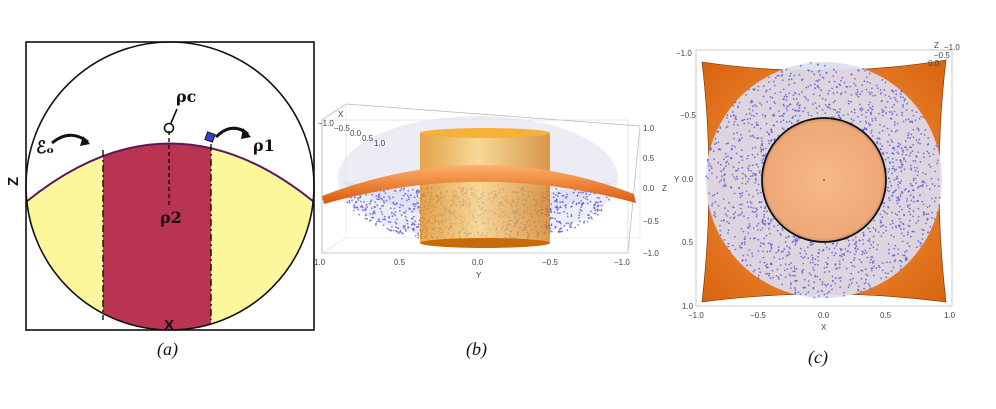  Describe the element at coordinates (823, 180) in the screenshot. I see `scattered-points-c` at that location.